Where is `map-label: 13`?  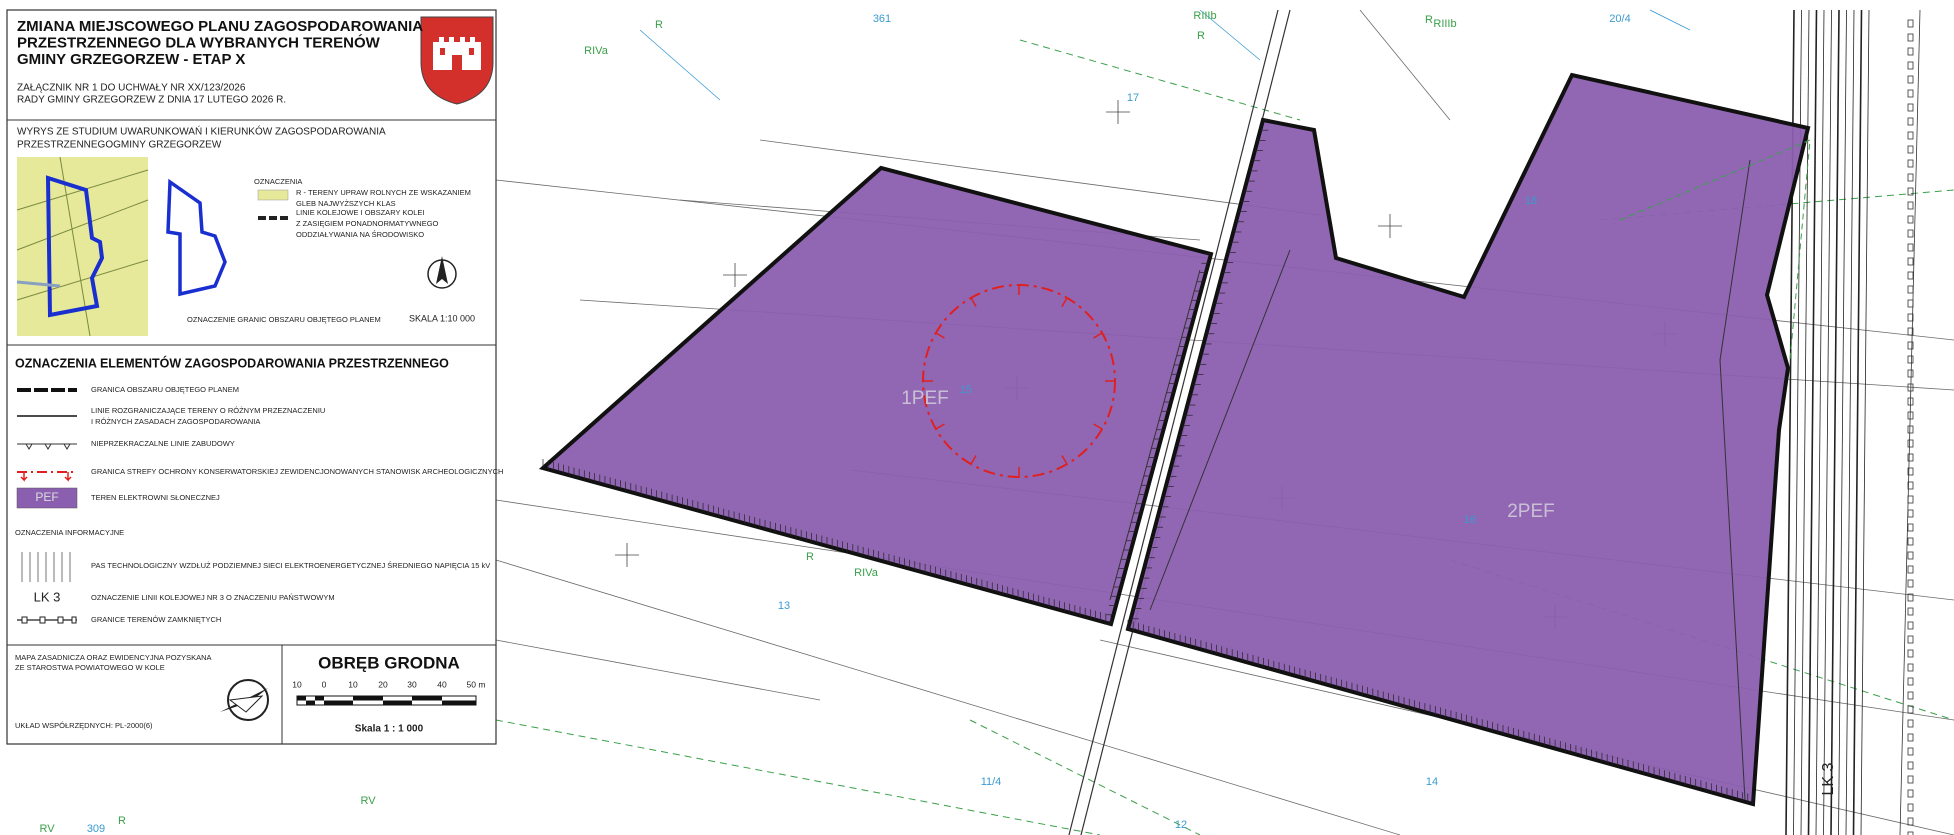
map-label: 13 is located at coordinates (784, 606).